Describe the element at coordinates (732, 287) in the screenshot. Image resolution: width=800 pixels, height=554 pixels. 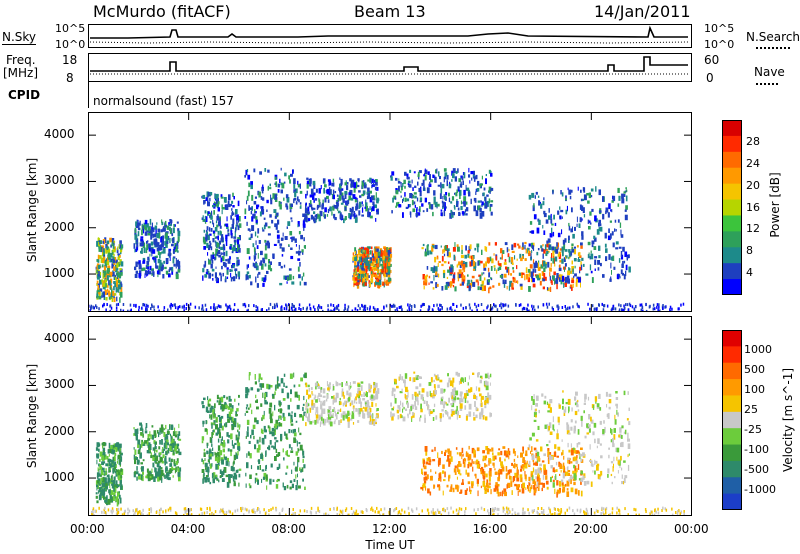
I see `colorbar-swatch` at that location.